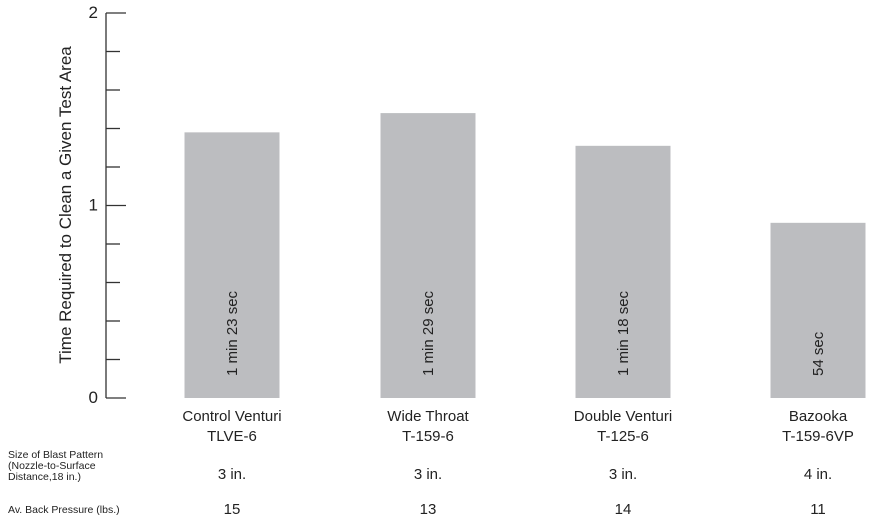  What do you see at coordinates (818, 474) in the screenshot?
I see `blast-pattern-value: 4 in.` at bounding box center [818, 474].